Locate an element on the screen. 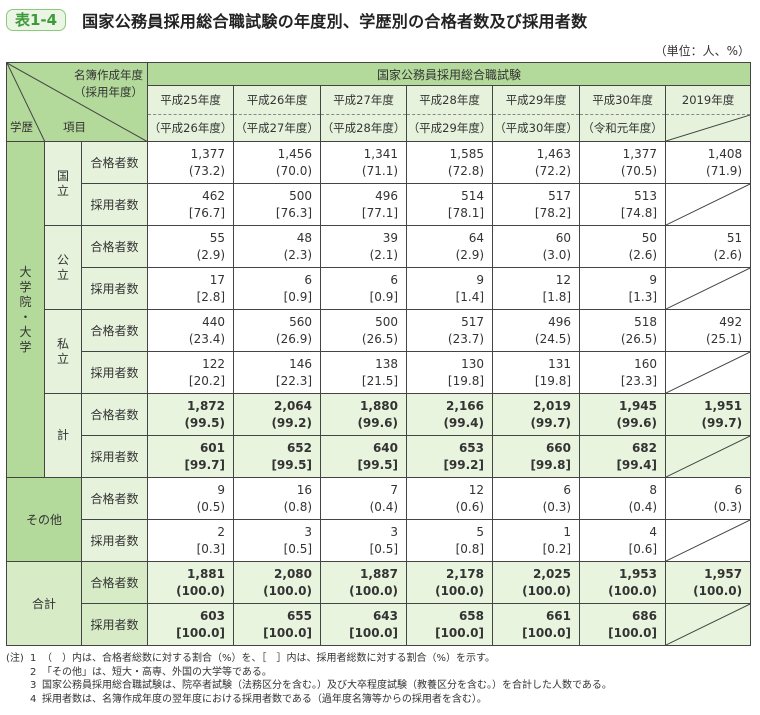  column-header-hire-year: （平成26年度） is located at coordinates (191, 128).